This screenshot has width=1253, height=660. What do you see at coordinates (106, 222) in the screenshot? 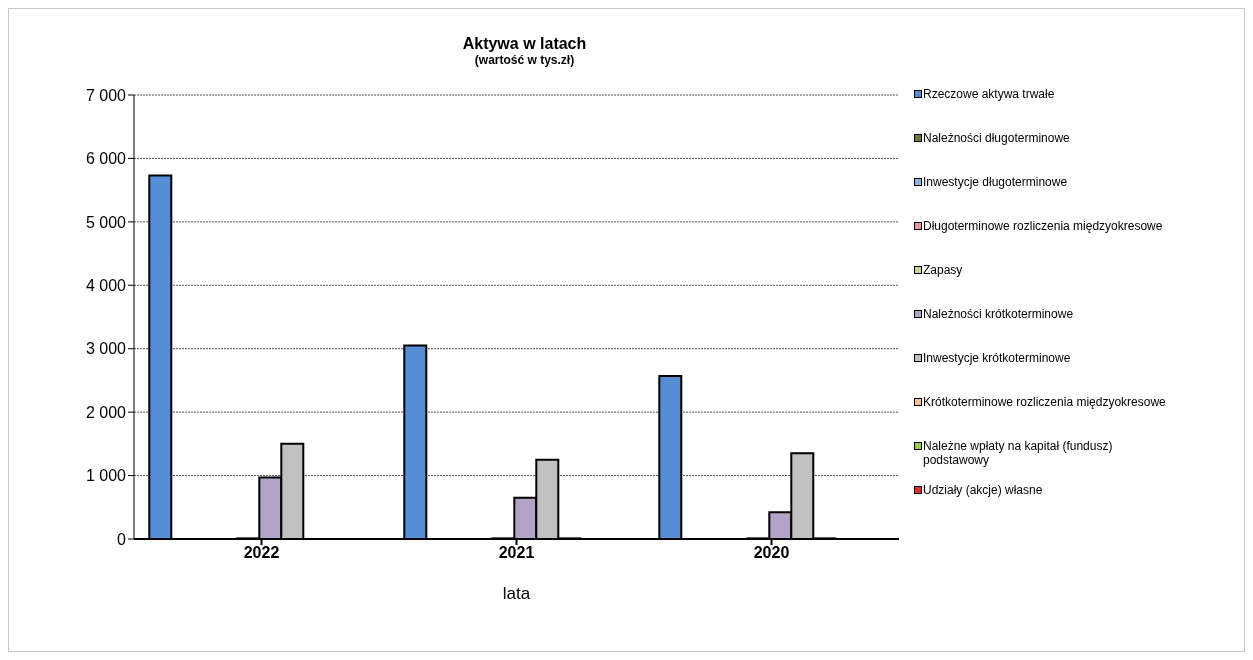
I see `y-tick-label: 5 000` at bounding box center [106, 222].